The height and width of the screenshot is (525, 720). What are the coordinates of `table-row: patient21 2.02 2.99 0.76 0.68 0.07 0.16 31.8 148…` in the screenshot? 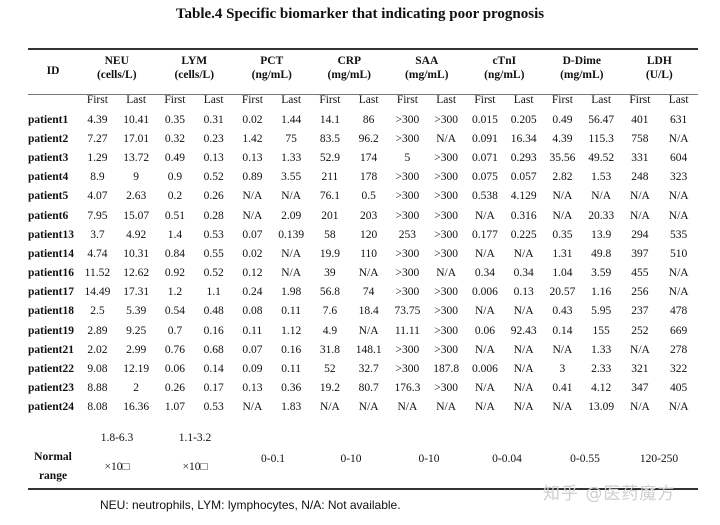 It's located at (363, 349).